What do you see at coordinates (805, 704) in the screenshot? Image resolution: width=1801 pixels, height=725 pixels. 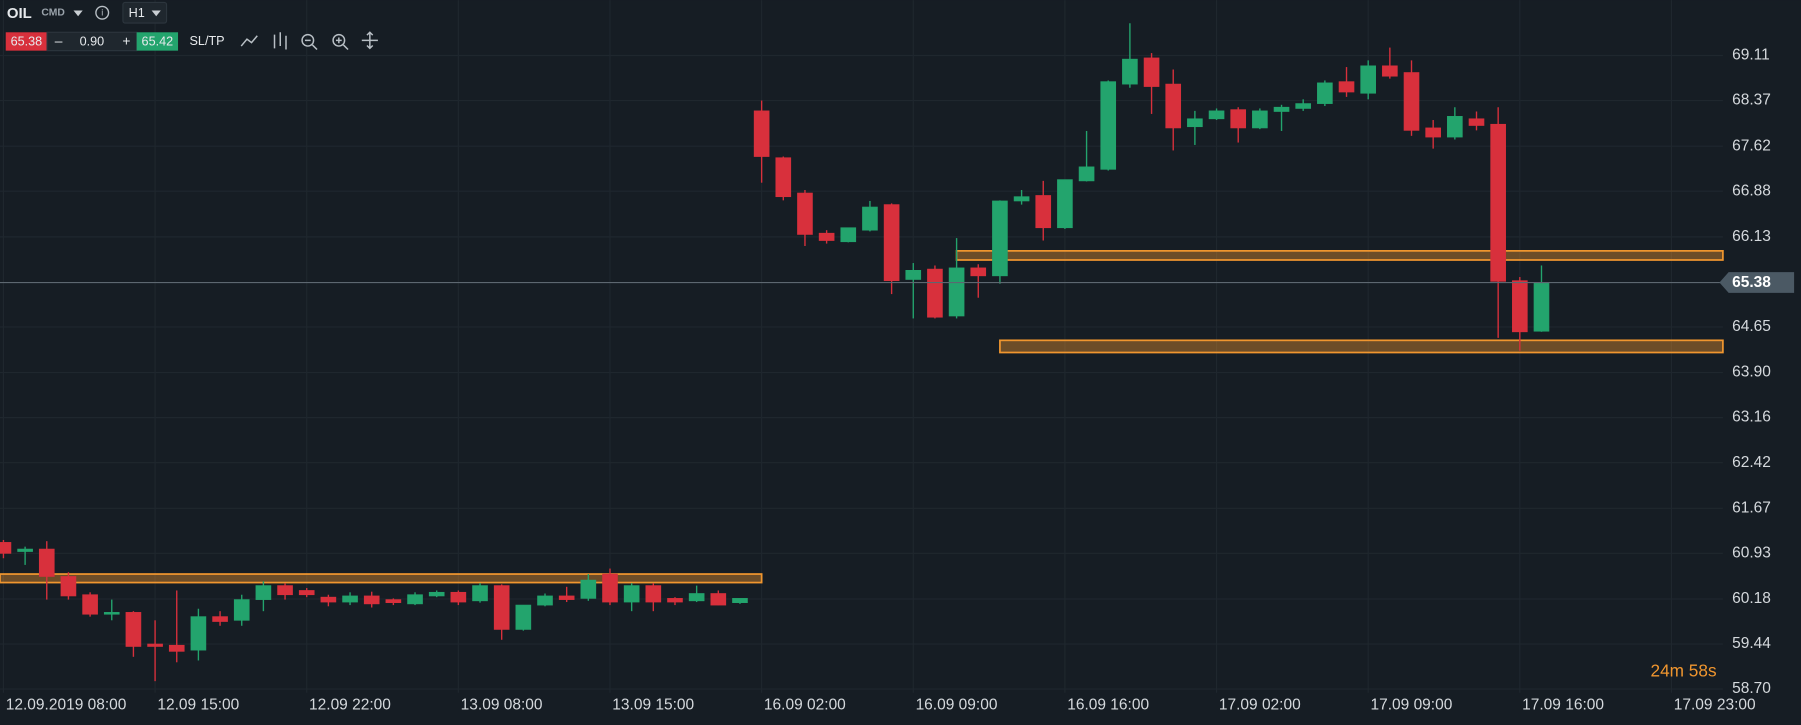 I see `x-tick-label: 16.09 02:00` at bounding box center [805, 704].